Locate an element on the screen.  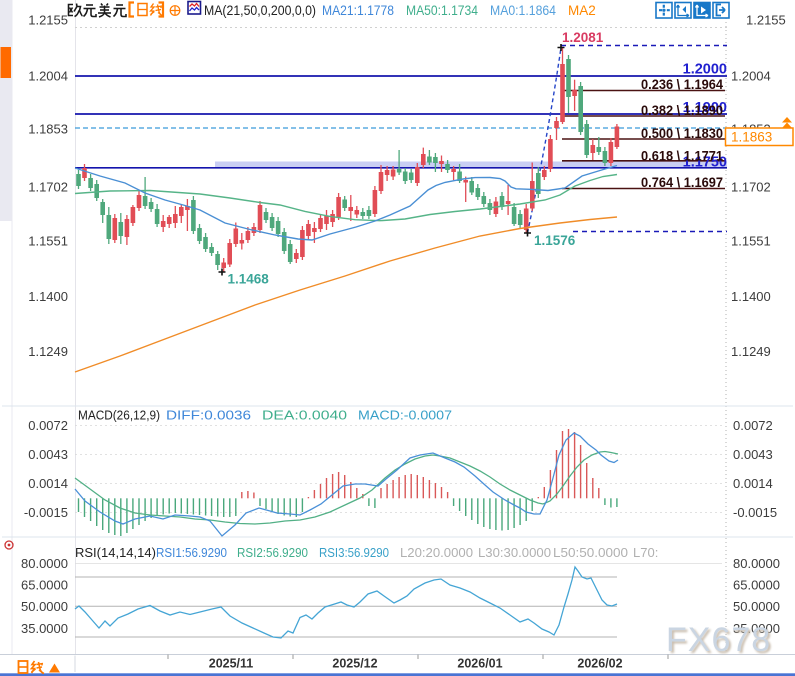
svg-text: DIFF:0.0036 is located at coordinates (208, 415).